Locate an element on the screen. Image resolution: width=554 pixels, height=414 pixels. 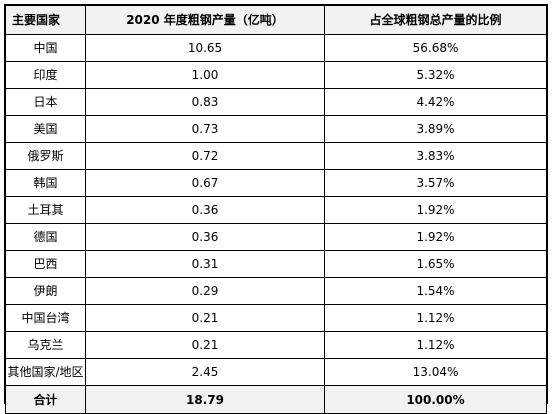
total-row: 合计 18.79 100.00% is located at coordinates (276, 399).